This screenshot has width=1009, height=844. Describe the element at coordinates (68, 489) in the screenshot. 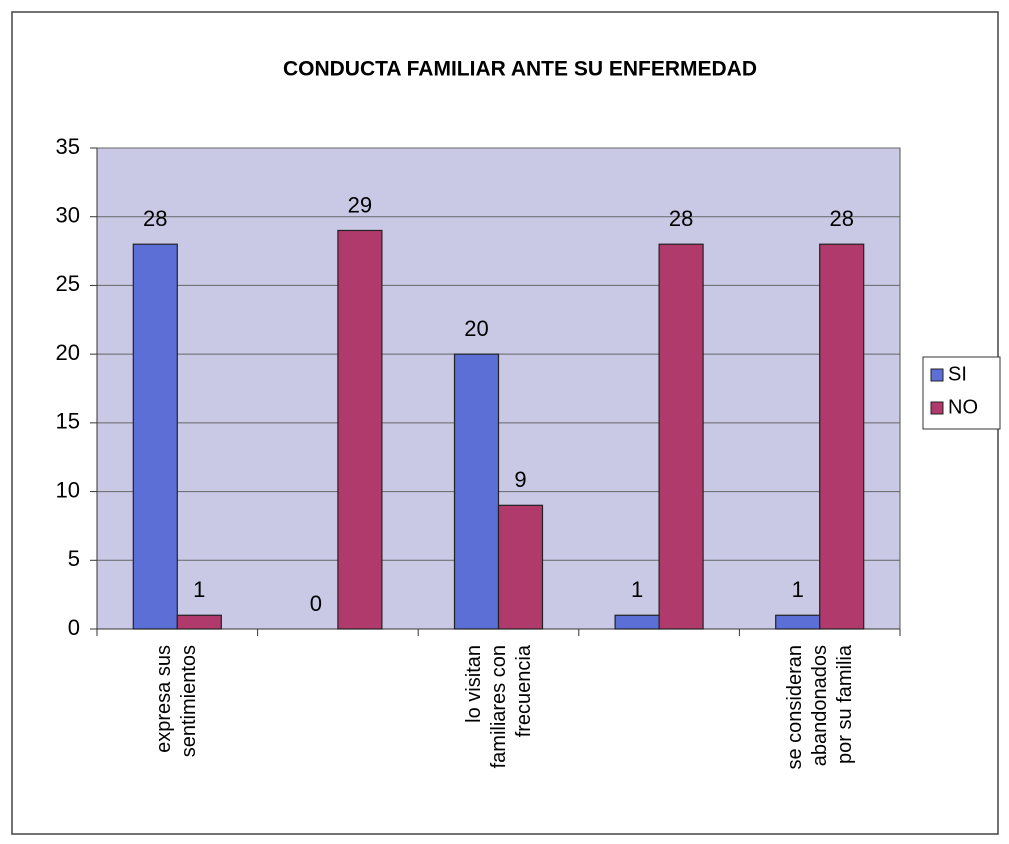

I see `y-tick-label: 10` at that location.